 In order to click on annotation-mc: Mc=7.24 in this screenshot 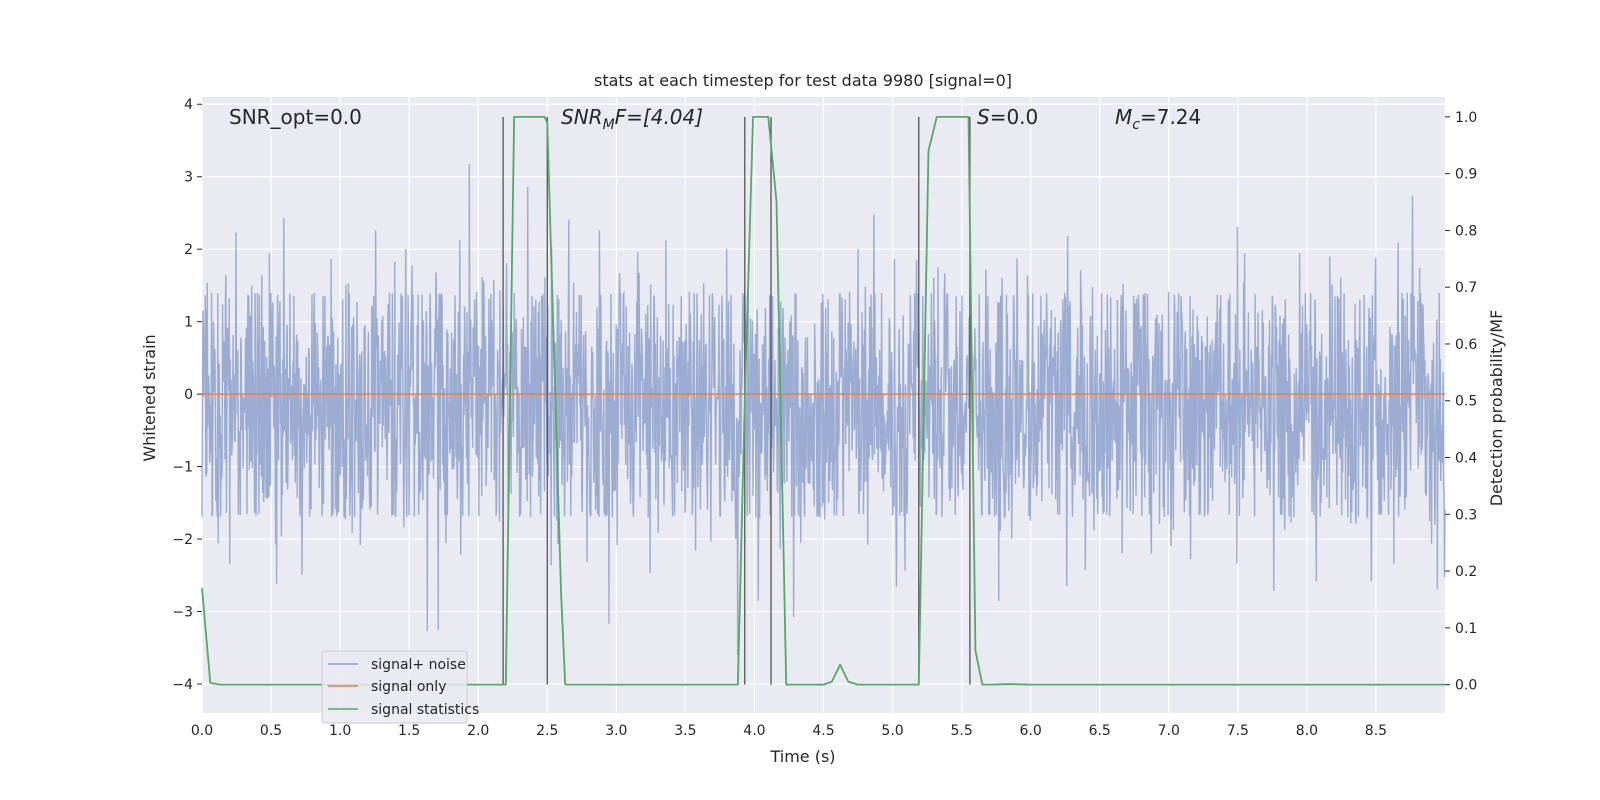, I will do `click(1158, 119)`.